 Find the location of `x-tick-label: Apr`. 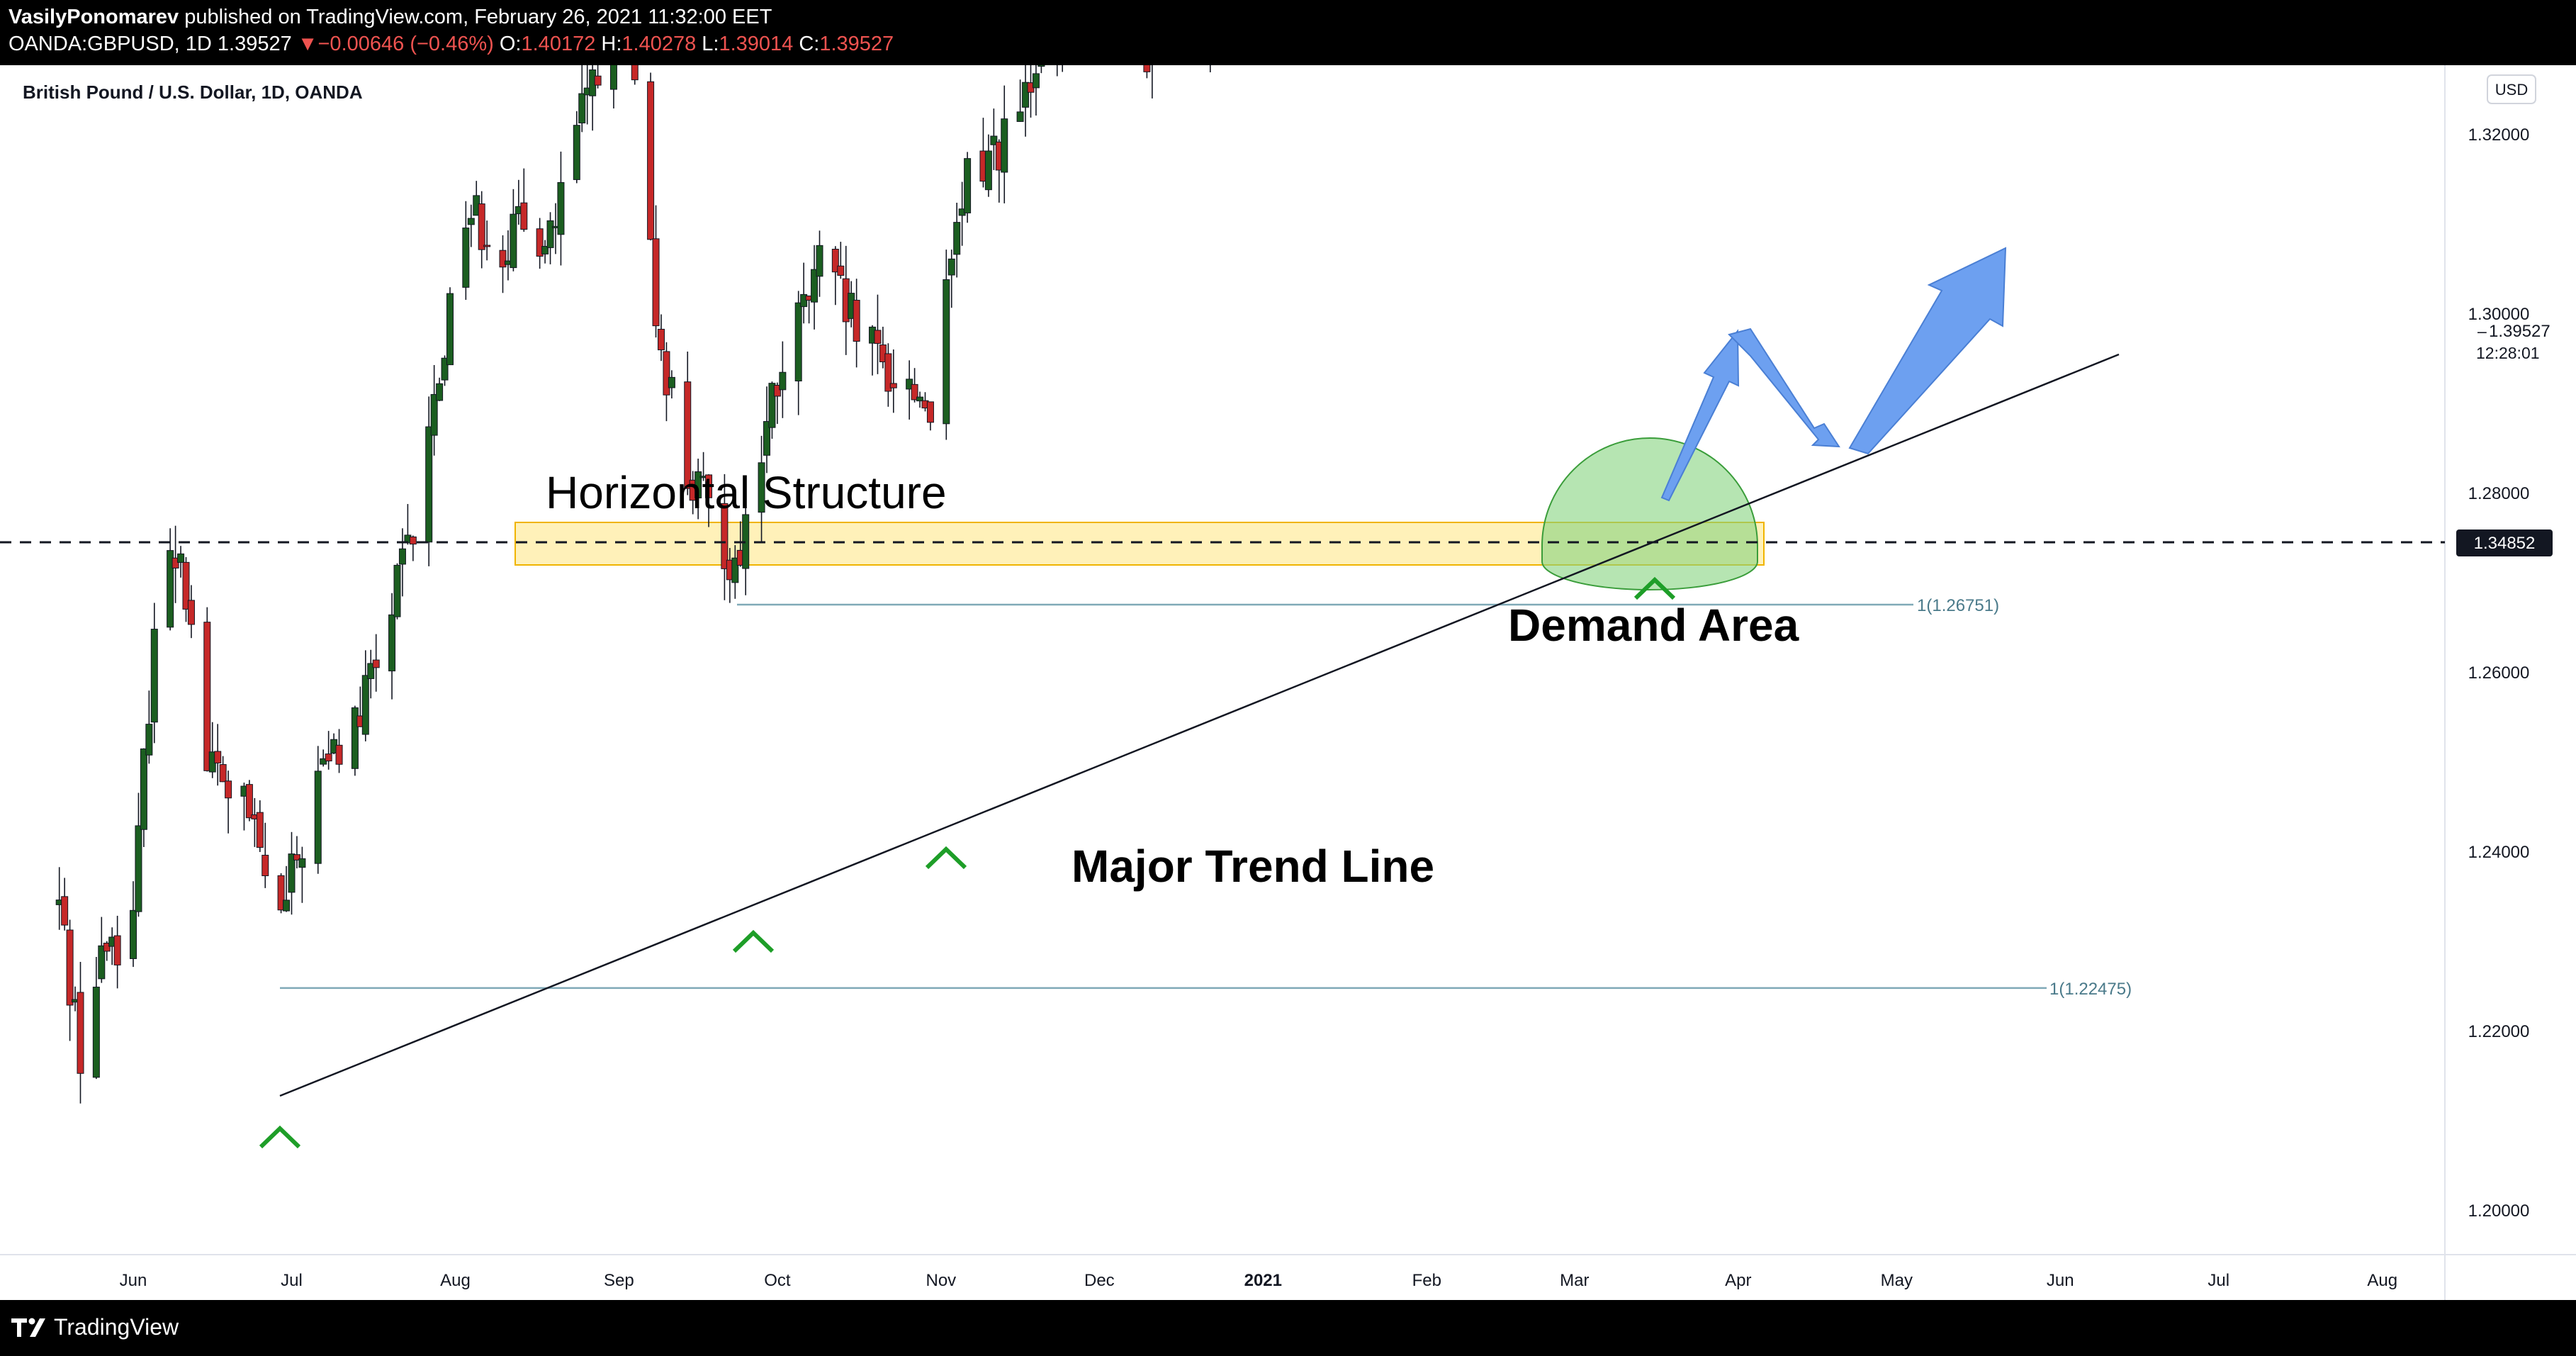

x-tick-label: Apr is located at coordinates (1738, 1280).